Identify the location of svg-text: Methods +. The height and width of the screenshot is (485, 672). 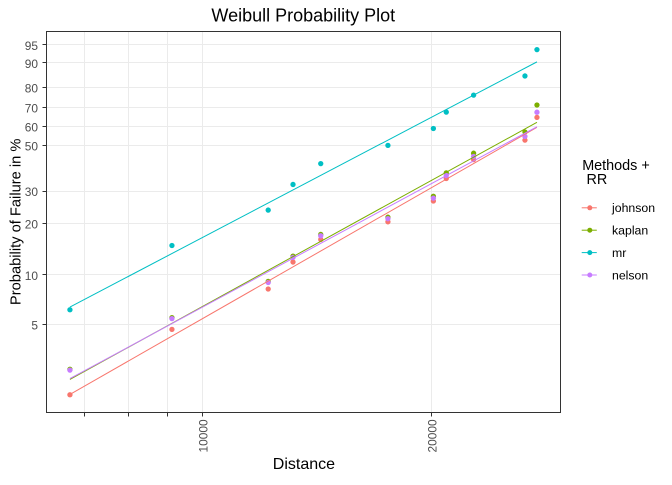
(616, 166).